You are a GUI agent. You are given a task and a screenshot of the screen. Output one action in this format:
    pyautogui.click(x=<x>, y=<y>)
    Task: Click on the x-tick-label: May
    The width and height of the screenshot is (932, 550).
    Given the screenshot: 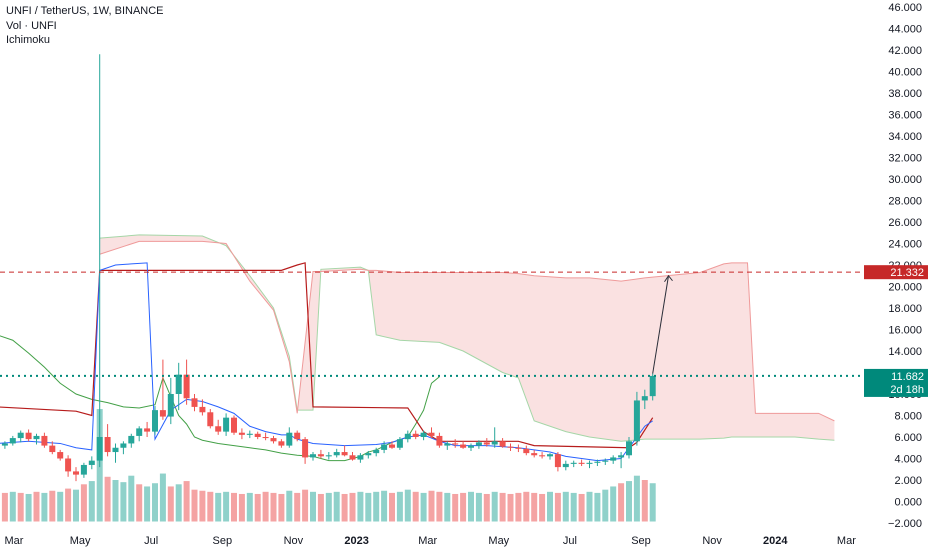 What is the action you would take?
    pyautogui.click(x=498, y=541)
    